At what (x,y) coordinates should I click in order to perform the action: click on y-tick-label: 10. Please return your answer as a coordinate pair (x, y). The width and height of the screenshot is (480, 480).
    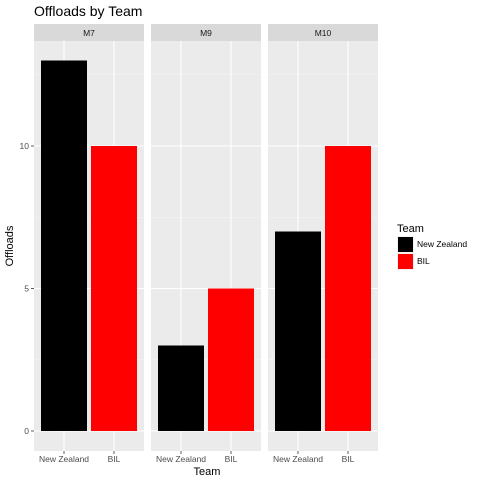
    Looking at the image, I should click on (25, 146).